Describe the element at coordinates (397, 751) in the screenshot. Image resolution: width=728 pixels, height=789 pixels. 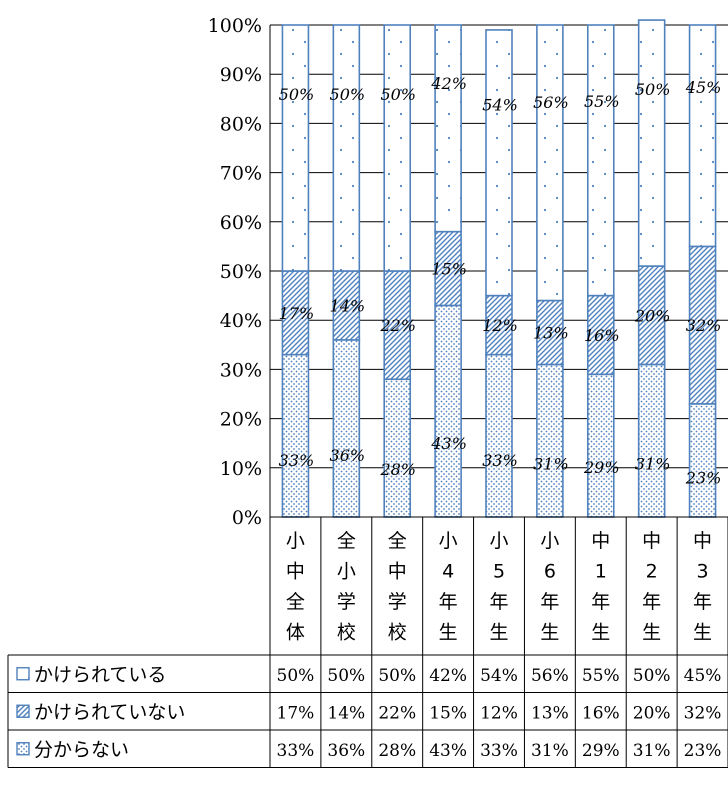
I see `table-value: 28%` at that location.